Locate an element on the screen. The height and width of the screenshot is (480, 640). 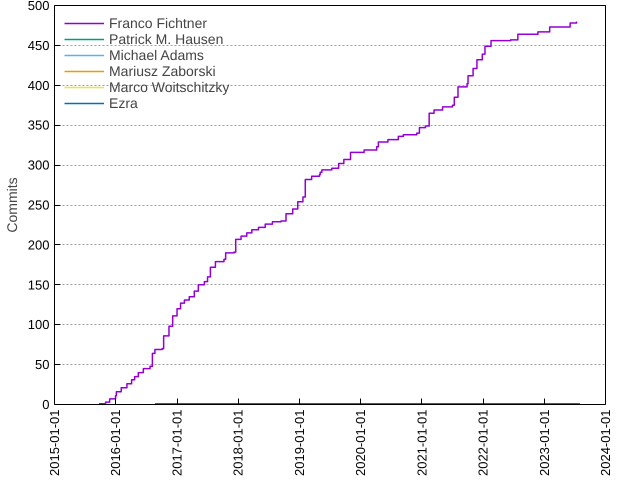
y-tick-label: 250 is located at coordinates (39, 205).